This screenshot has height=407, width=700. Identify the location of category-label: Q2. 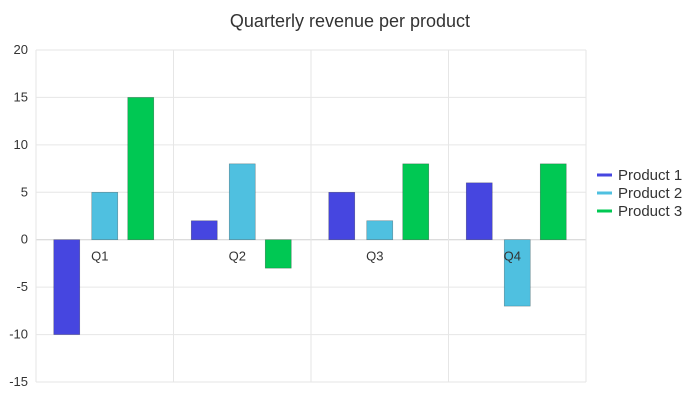
(237, 256).